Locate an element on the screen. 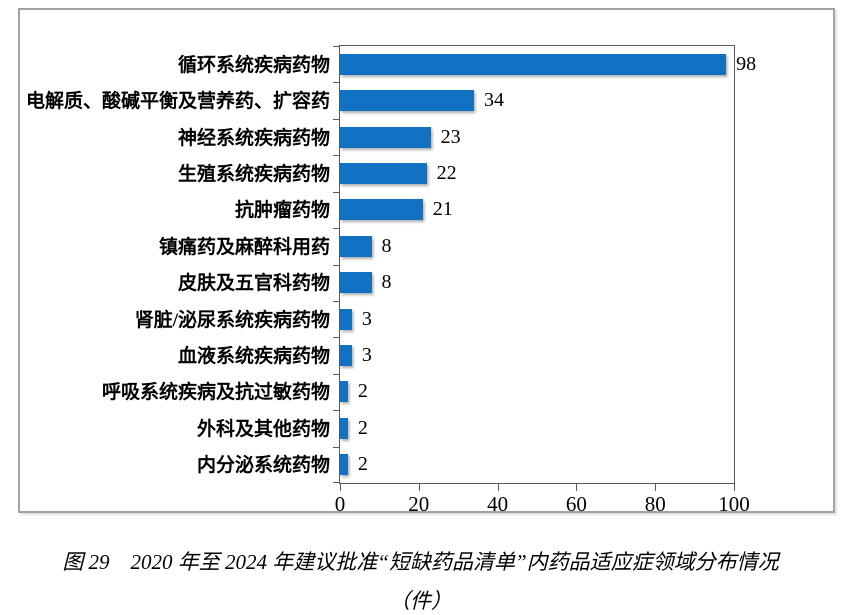  category-label: 呼吸系统疾病及抗过敏药物 is located at coordinates (215, 393).